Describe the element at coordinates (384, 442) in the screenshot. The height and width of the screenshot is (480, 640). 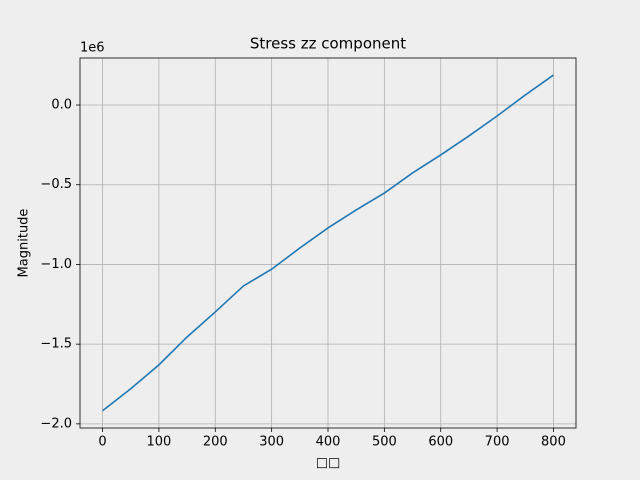
I see `x-tick-label: 500` at that location.